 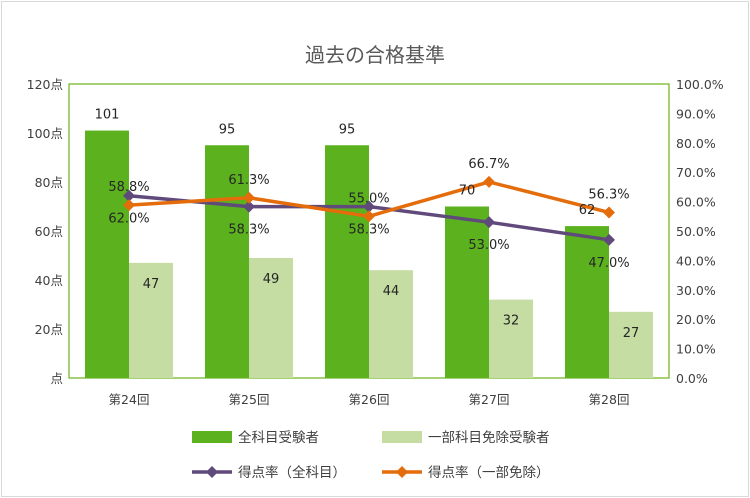 What do you see at coordinates (489, 438) in the screenshot?
I see `legend-label: 一部科目免除受験者` at bounding box center [489, 438].